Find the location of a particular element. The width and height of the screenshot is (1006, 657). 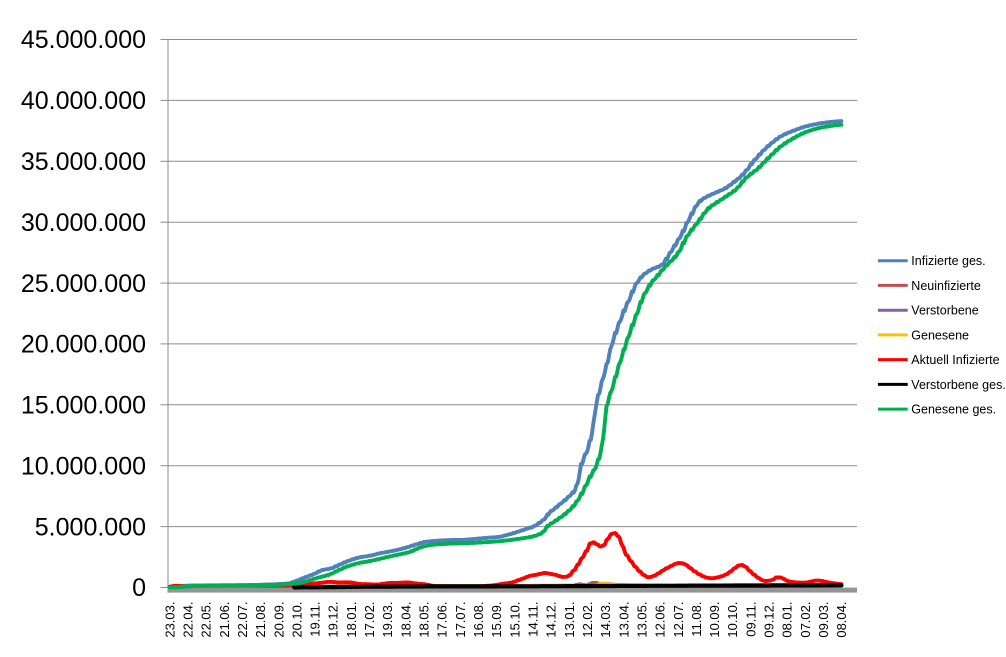

svg-text: 22.07. is located at coordinates (242, 620).